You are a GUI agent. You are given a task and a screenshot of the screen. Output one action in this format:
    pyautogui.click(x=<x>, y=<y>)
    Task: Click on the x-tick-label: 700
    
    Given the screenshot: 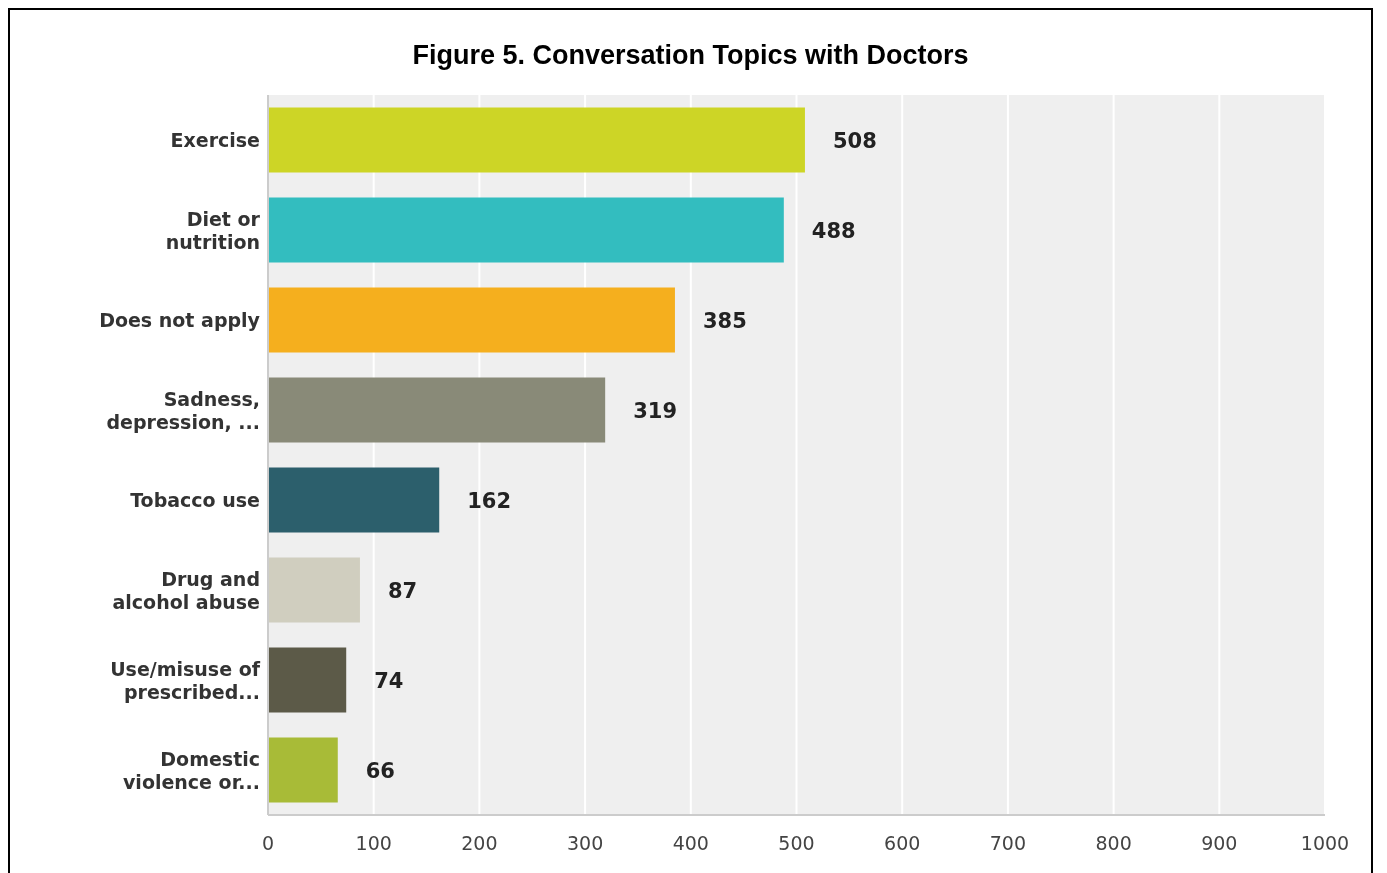 What is the action you would take?
    pyautogui.click(x=1008, y=843)
    